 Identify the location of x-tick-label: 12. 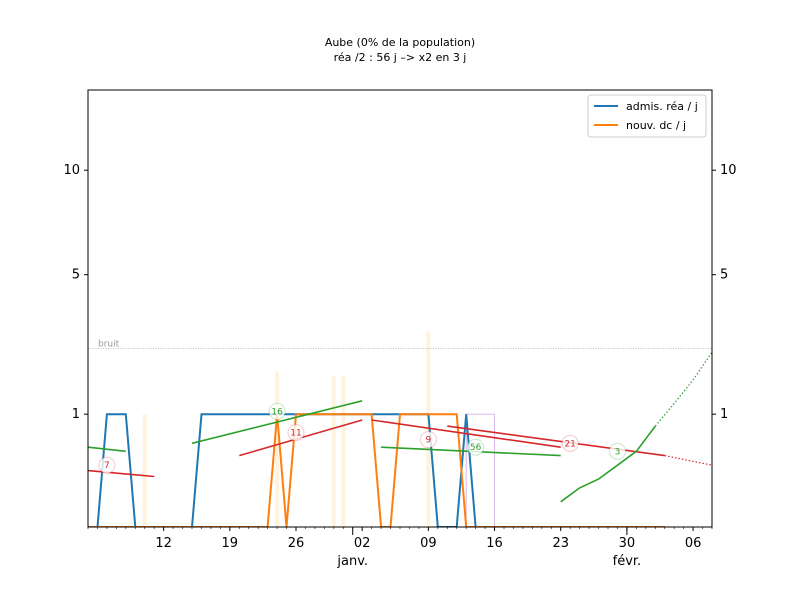
(163, 543).